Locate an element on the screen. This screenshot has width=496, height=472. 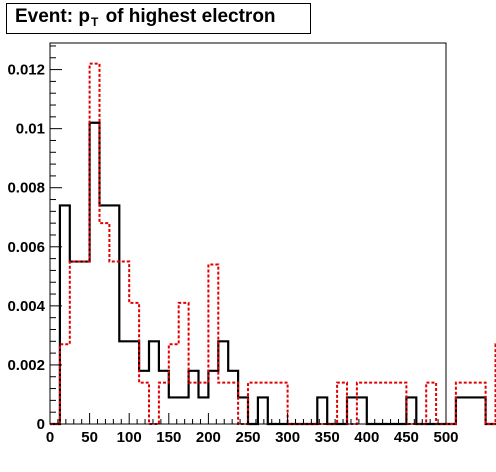
chart-title: Event: pT of highest electron is located at coordinates (145, 17).